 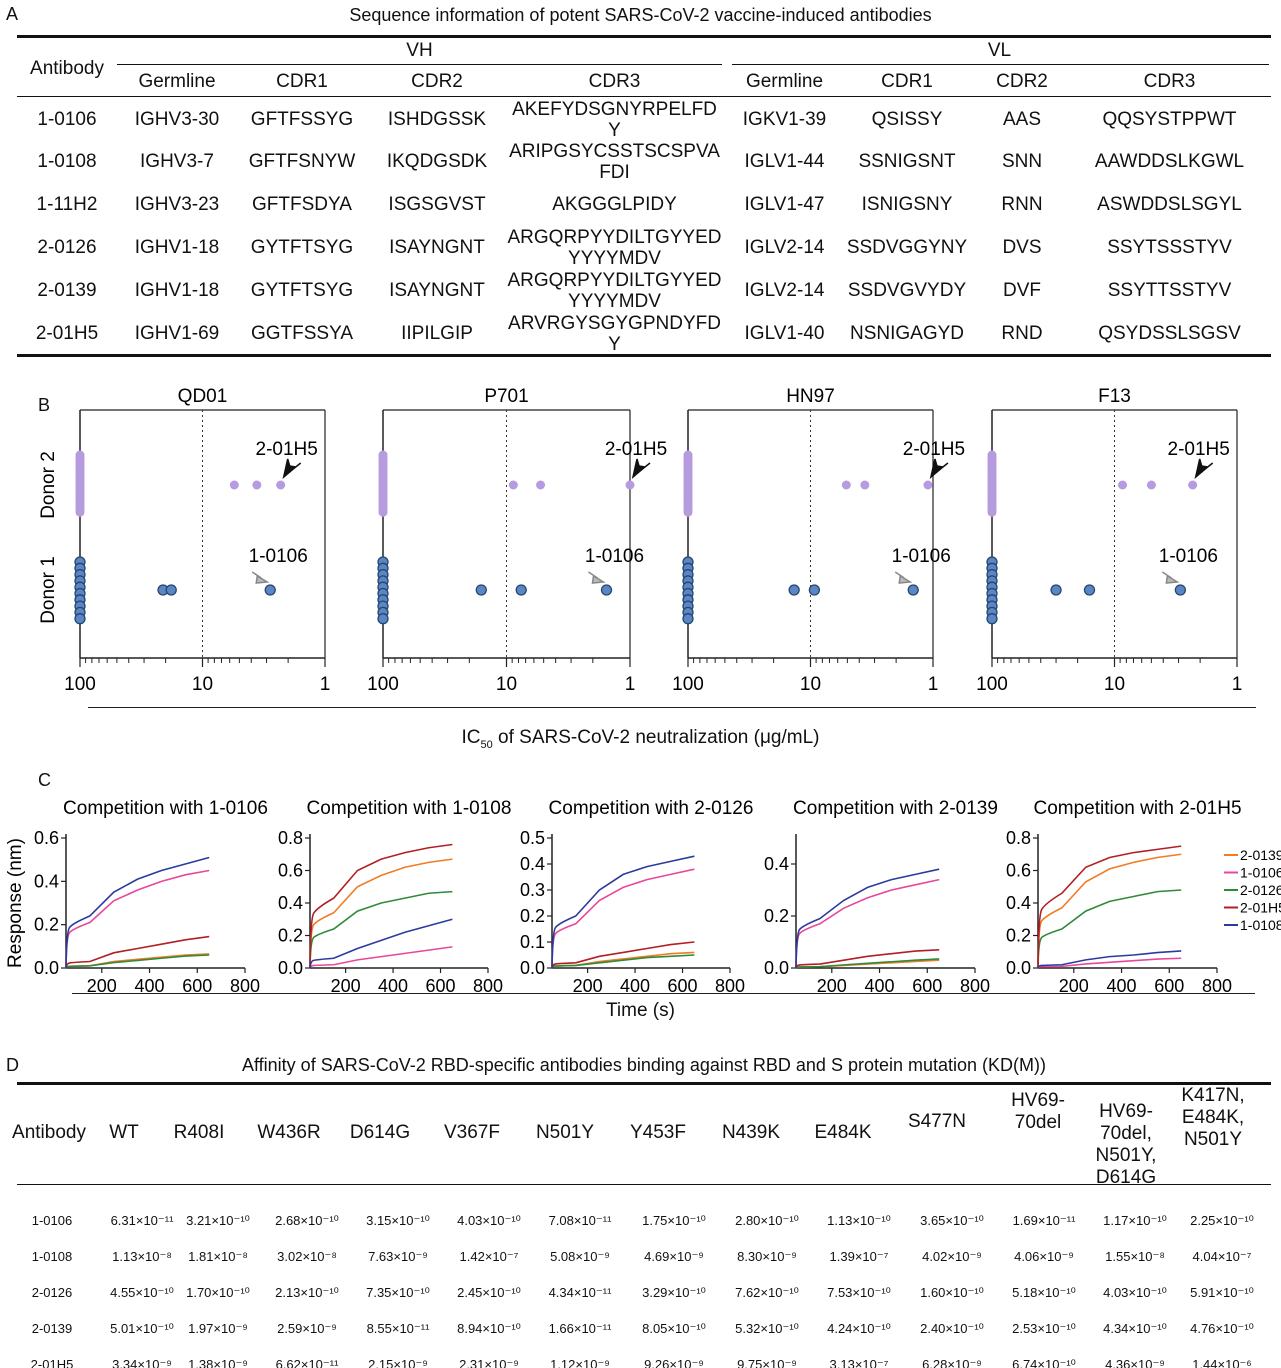 What do you see at coordinates (302, 333) in the screenshot?
I see `seq-cell-5-2: GGTFSSYA` at bounding box center [302, 333].